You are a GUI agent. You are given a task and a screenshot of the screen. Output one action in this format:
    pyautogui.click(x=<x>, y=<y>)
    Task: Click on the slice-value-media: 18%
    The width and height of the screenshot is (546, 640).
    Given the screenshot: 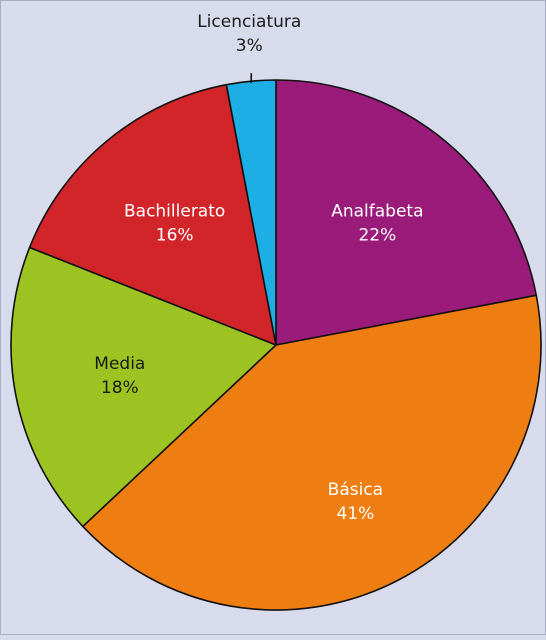 What is the action you would take?
    pyautogui.click(x=120, y=388)
    